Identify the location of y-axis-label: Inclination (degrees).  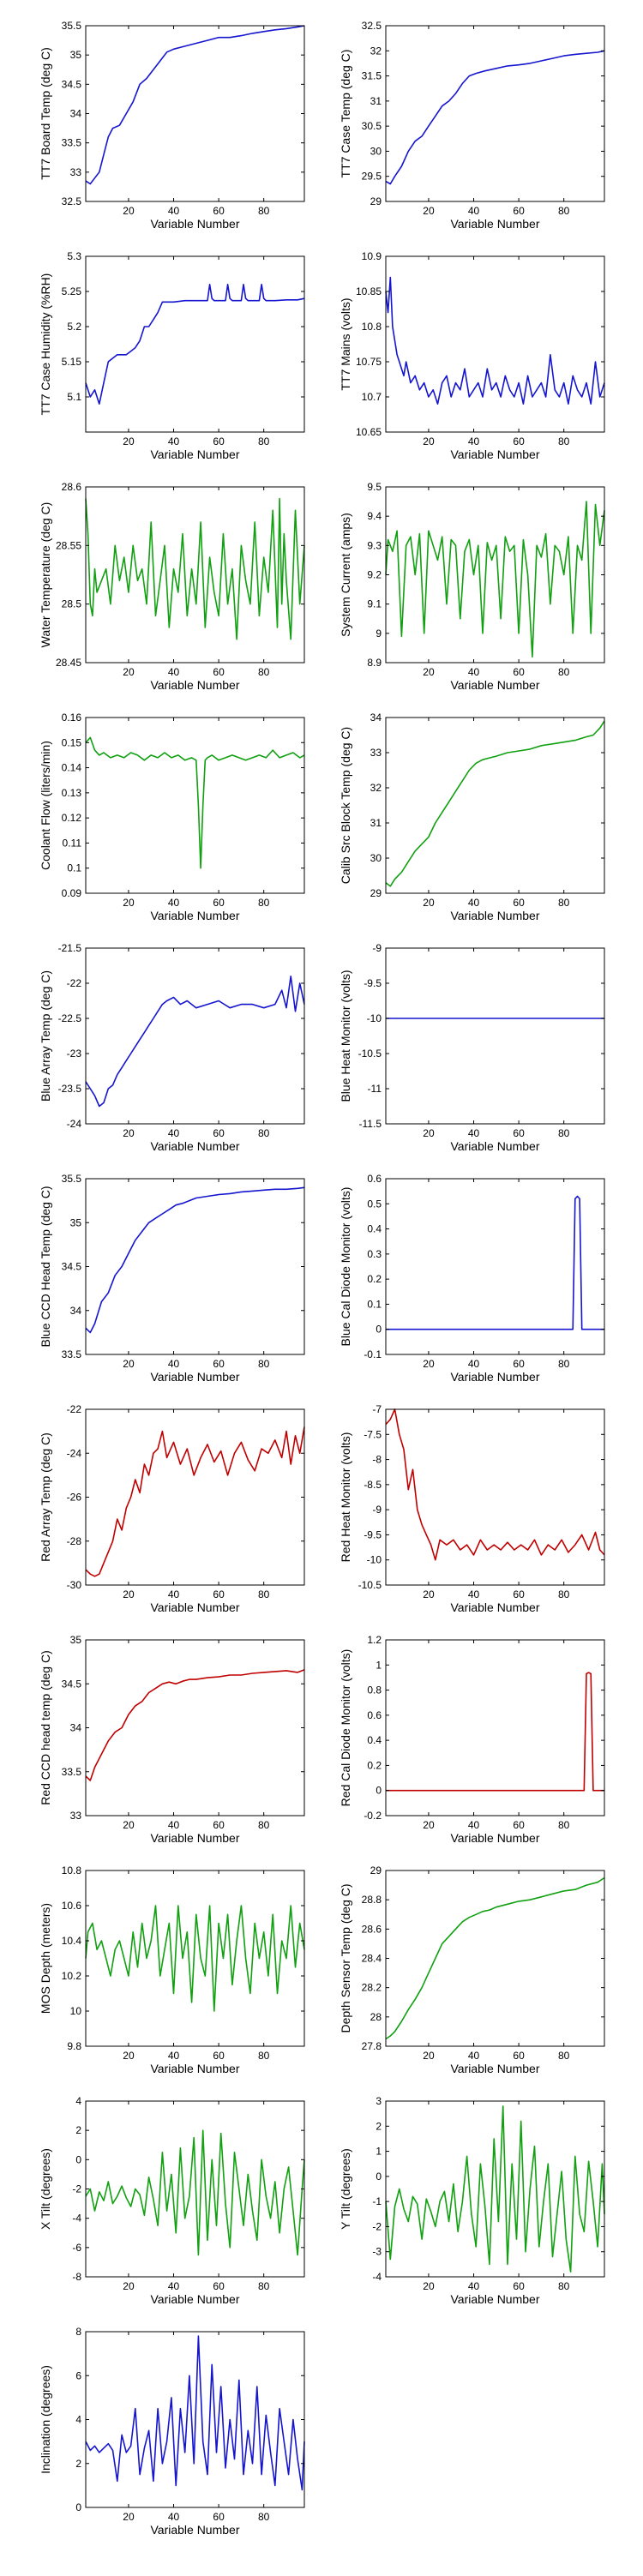
(45, 2419).